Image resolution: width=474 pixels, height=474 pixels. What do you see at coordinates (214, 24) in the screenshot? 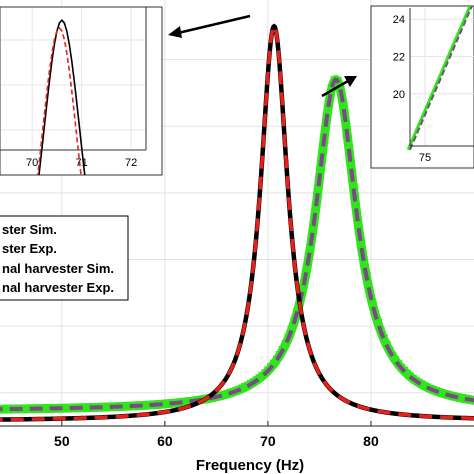
I see `arrow-left` at bounding box center [214, 24].